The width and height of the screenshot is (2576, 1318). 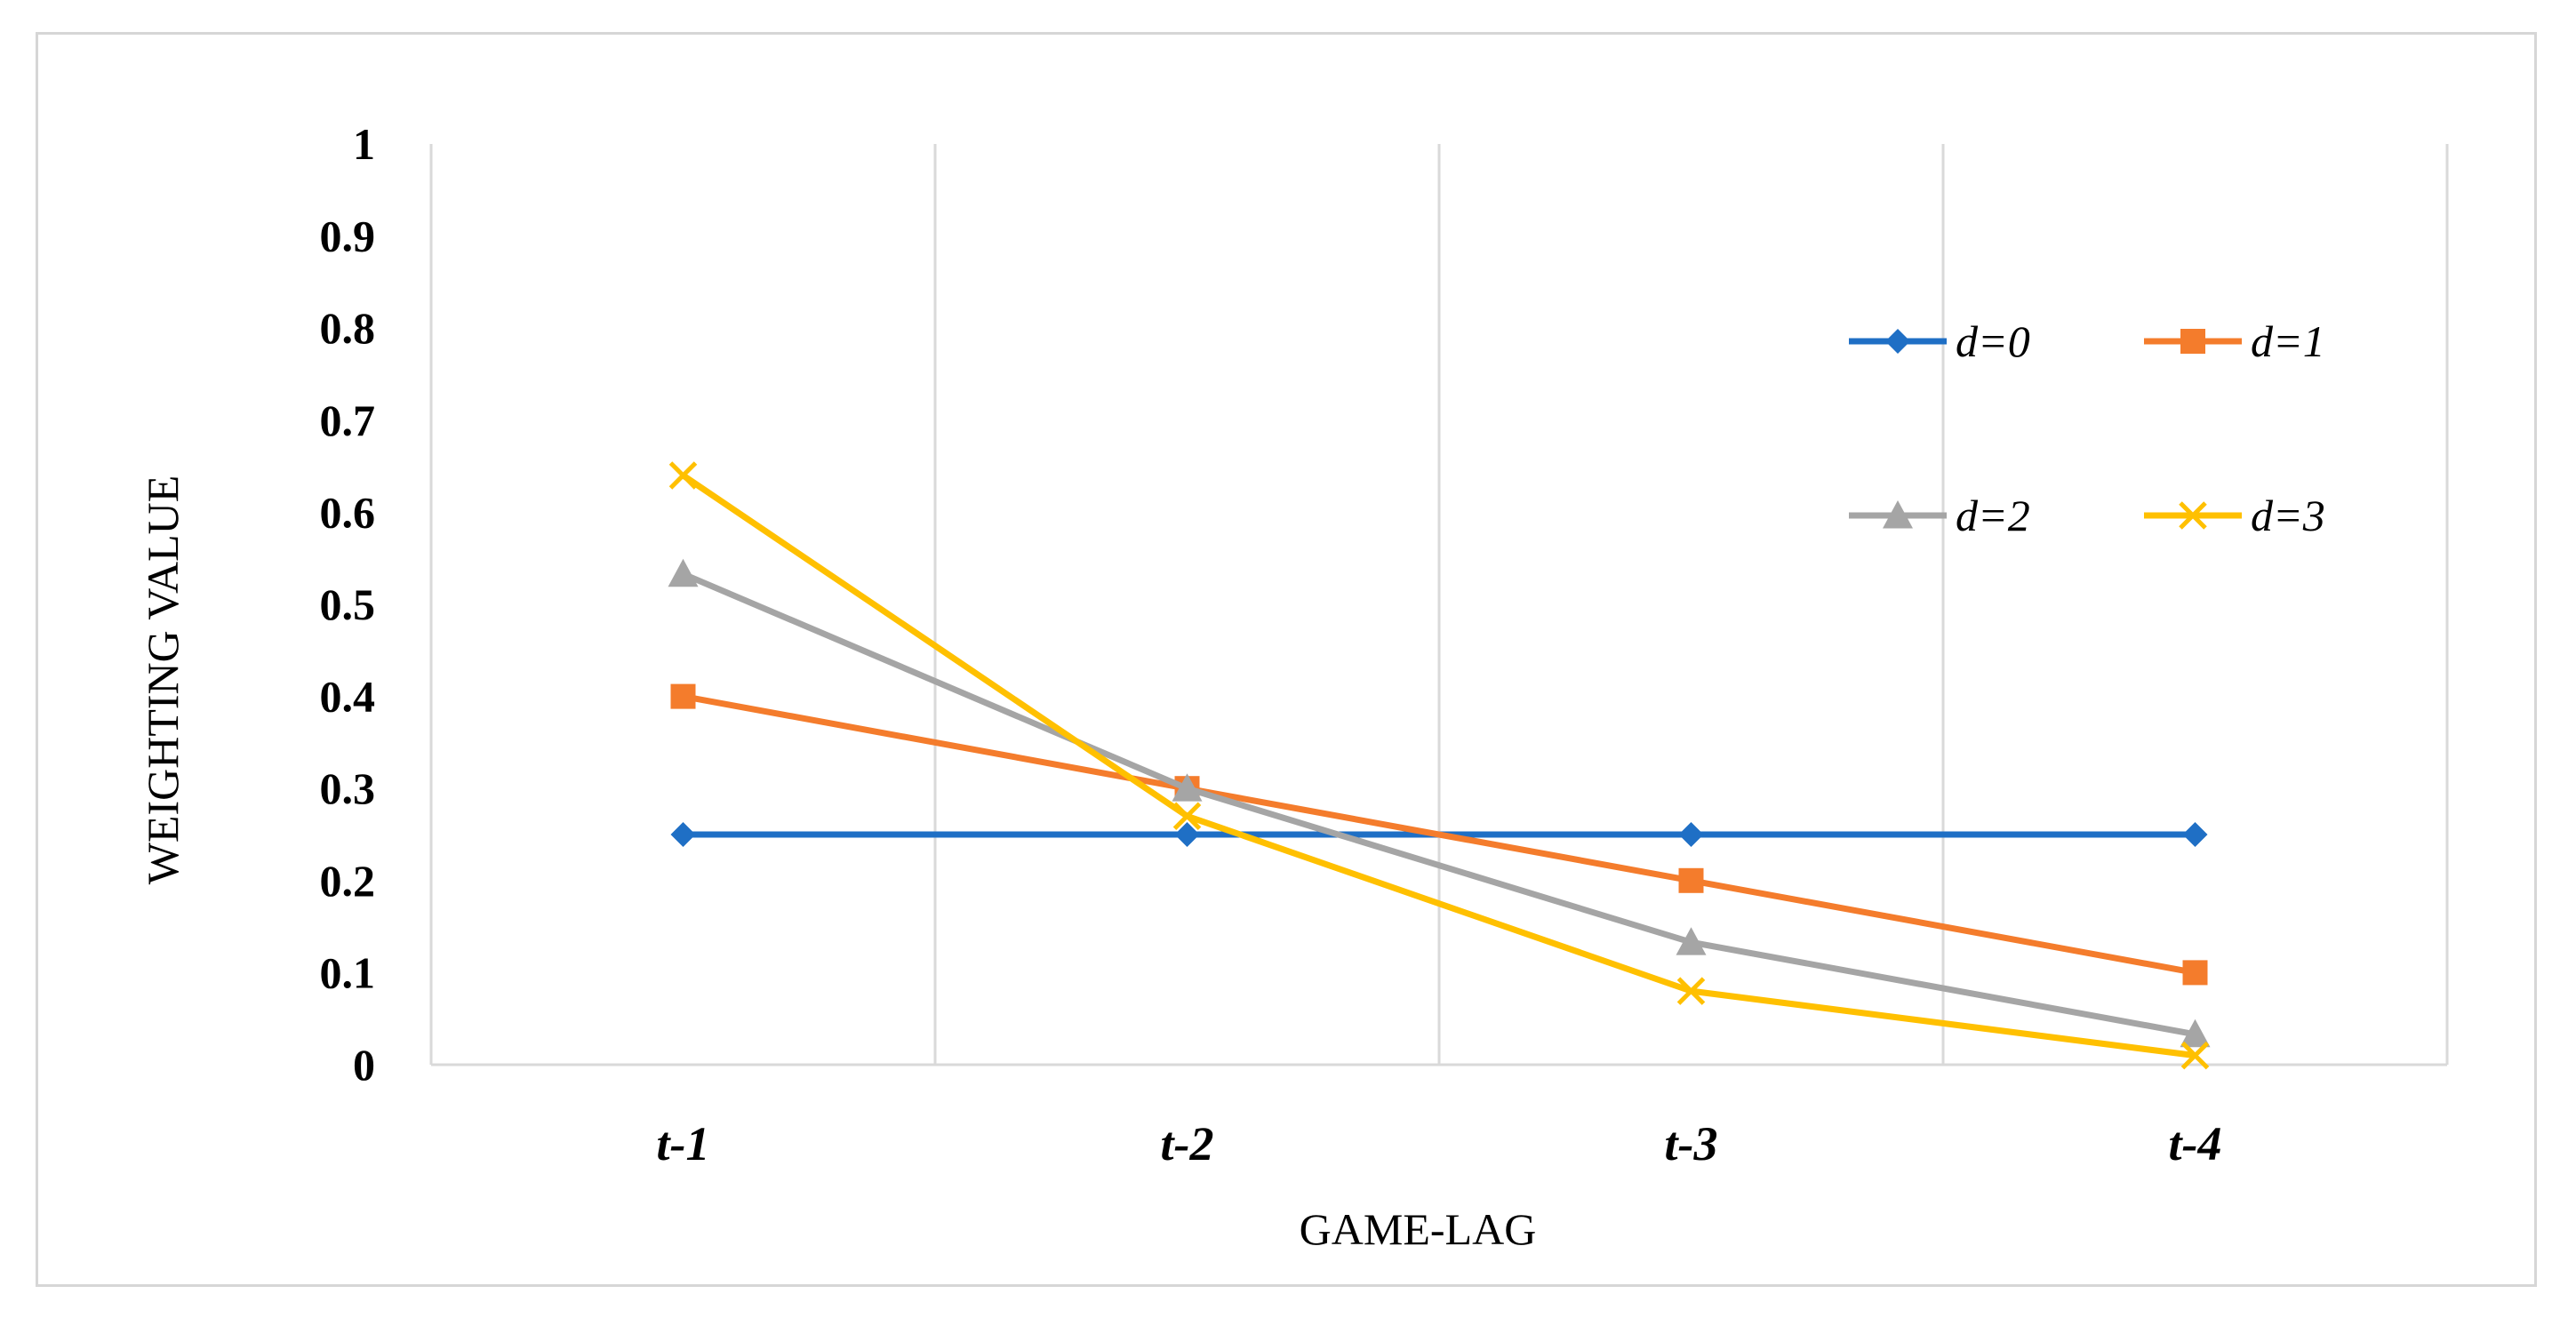 I want to click on x-axis-ticks: t-1 t-2 t-3 t-4, so click(x=1439, y=1143).